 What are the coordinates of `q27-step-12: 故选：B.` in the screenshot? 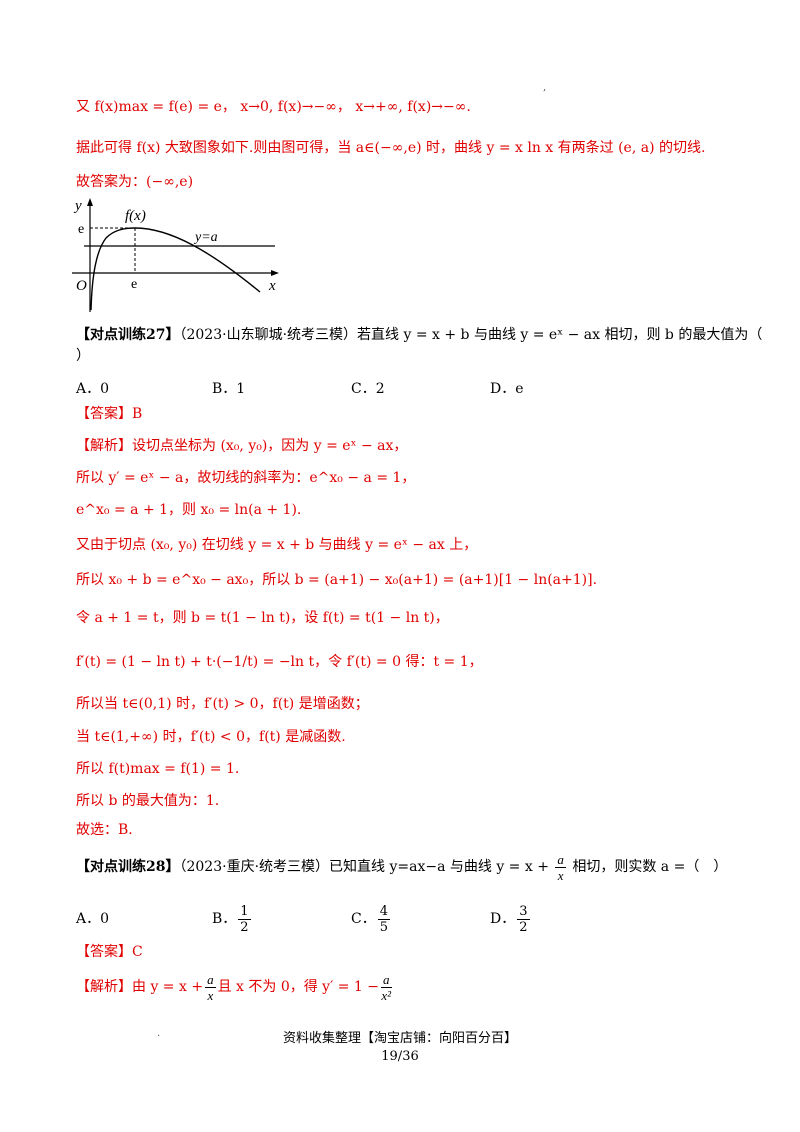 It's located at (104, 830).